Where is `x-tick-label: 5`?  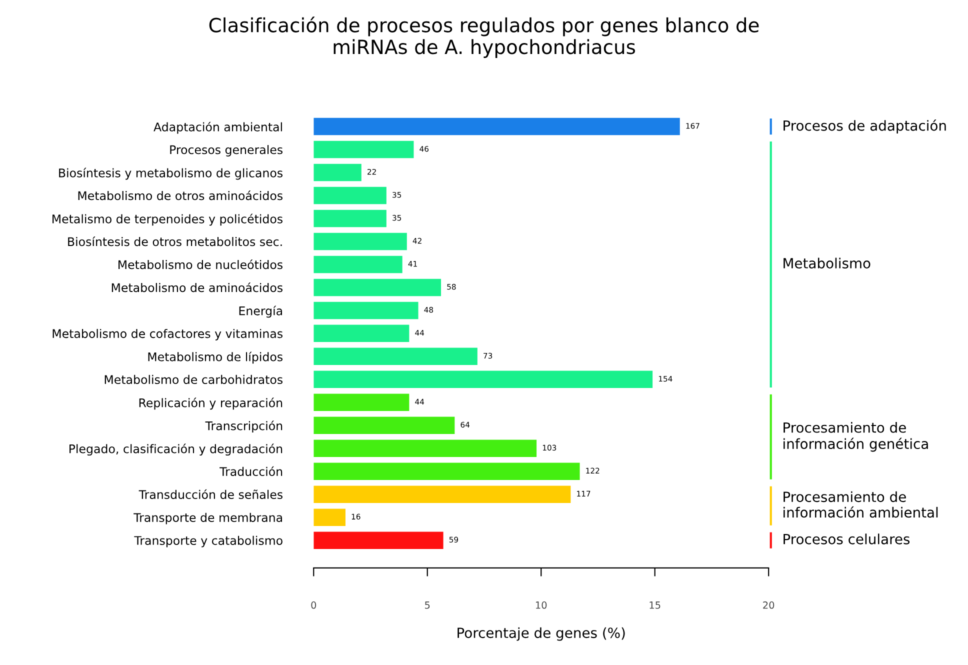
x-tick-label: 5 is located at coordinates (427, 605).